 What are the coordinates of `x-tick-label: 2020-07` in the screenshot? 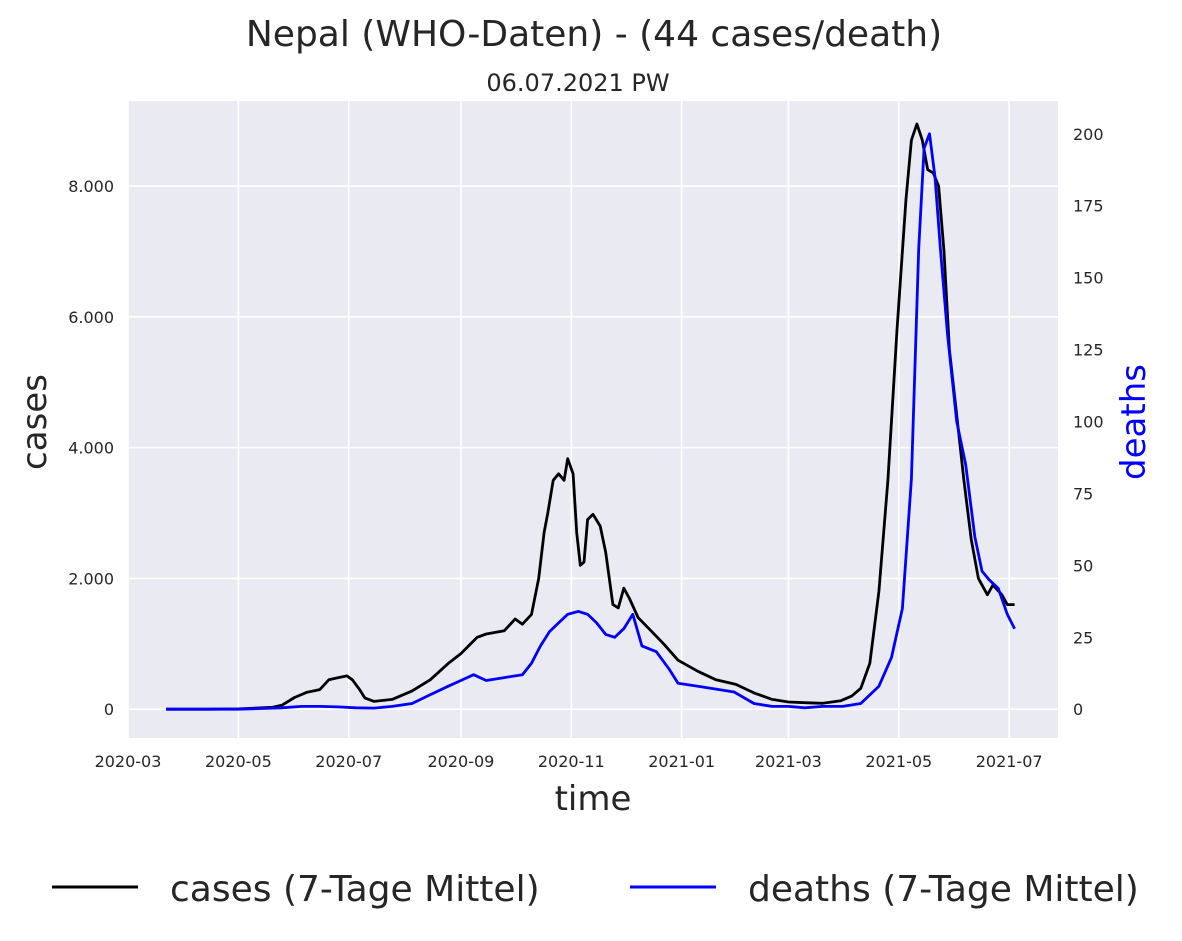 It's located at (348, 761).